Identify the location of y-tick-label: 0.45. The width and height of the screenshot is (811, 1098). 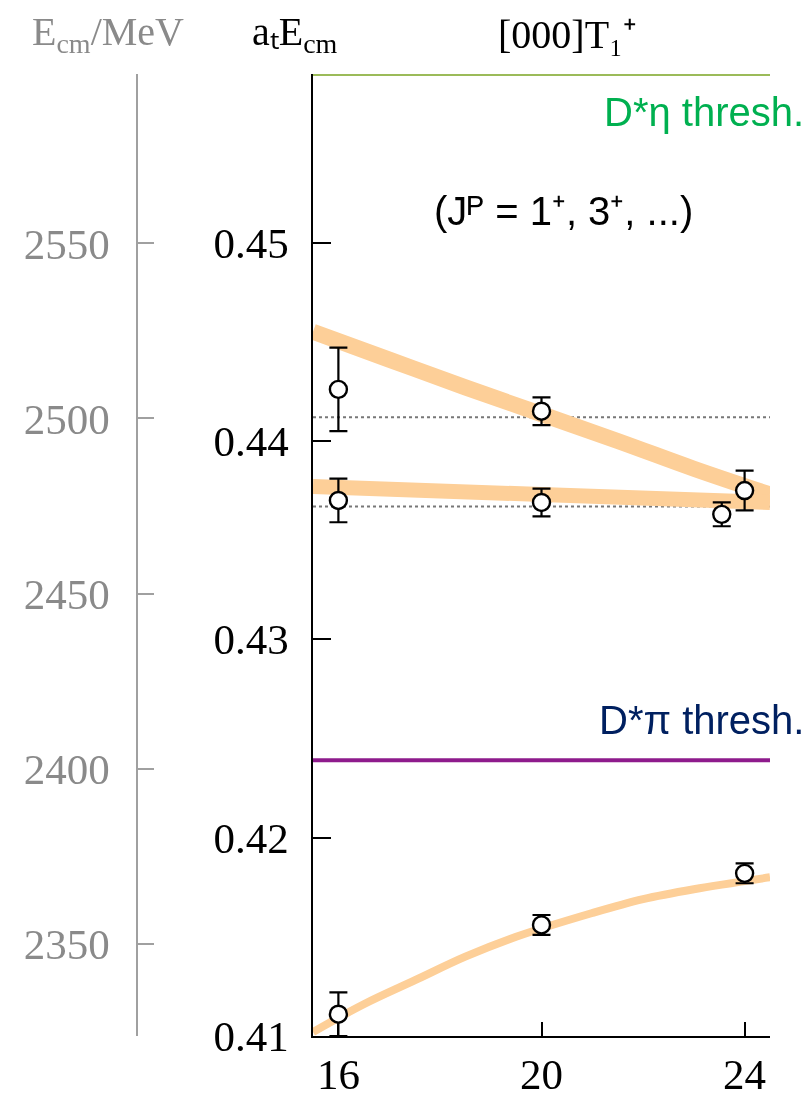
(251, 243).